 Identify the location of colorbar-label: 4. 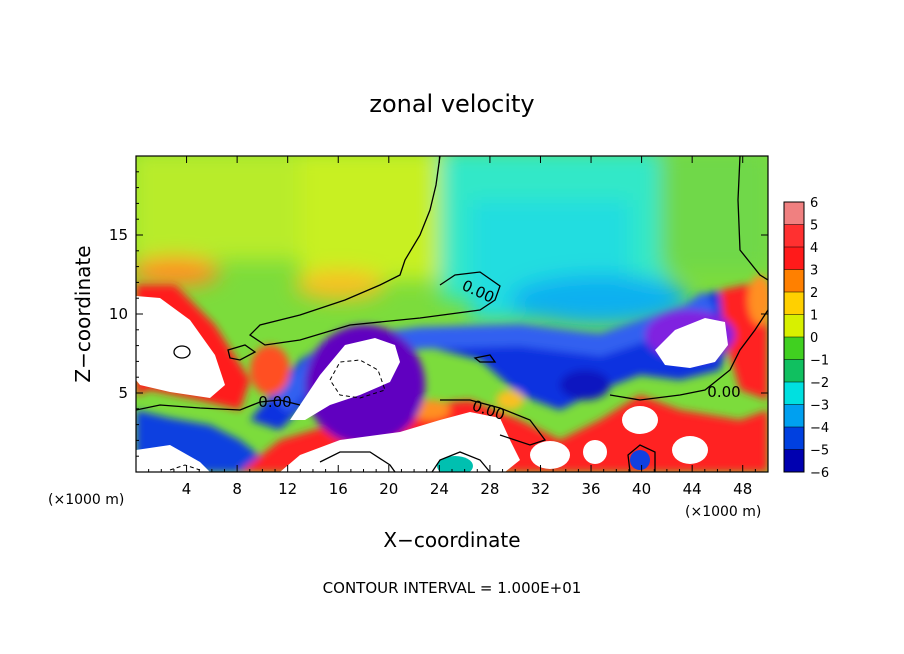
(814, 248).